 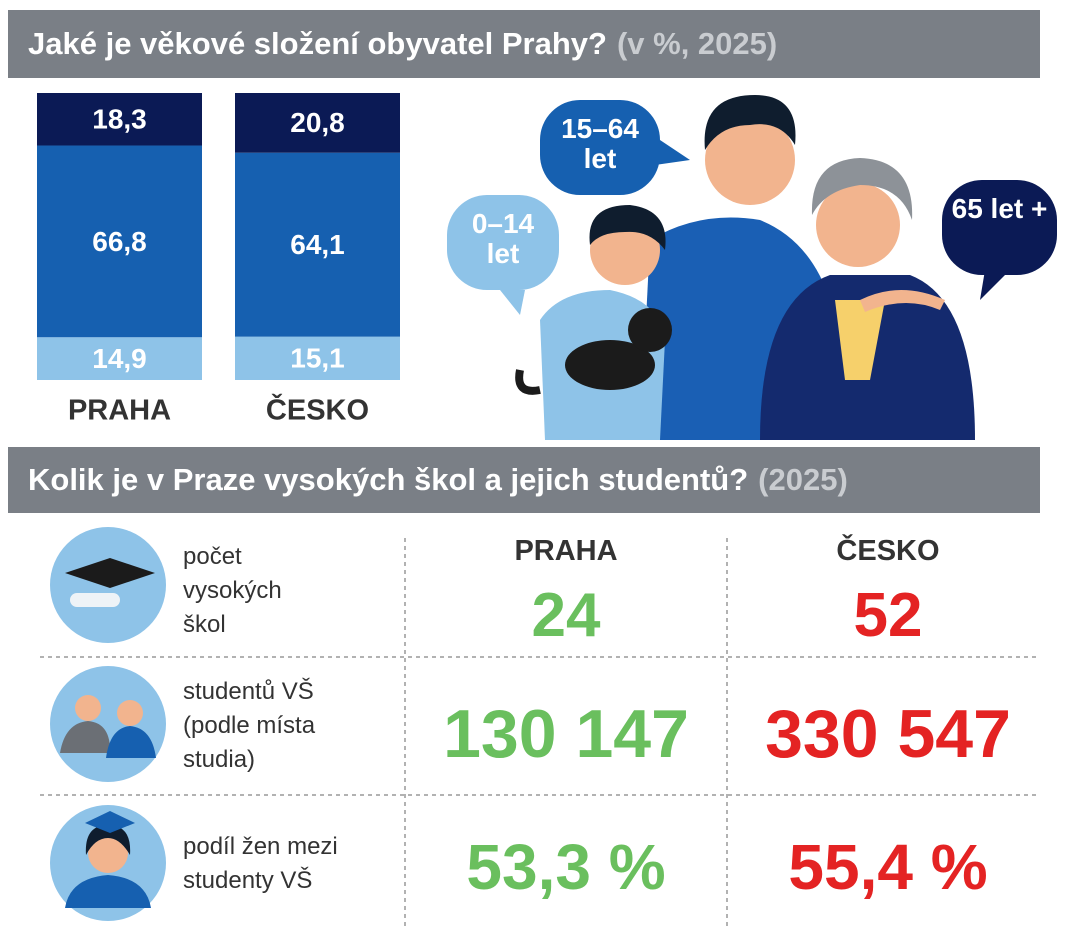 What do you see at coordinates (566, 615) in the screenshot?
I see `table-value: 24` at bounding box center [566, 615].